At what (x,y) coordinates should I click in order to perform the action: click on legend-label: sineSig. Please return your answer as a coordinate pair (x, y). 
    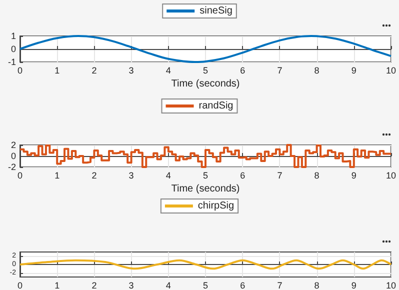
    Looking at the image, I should click on (216, 11).